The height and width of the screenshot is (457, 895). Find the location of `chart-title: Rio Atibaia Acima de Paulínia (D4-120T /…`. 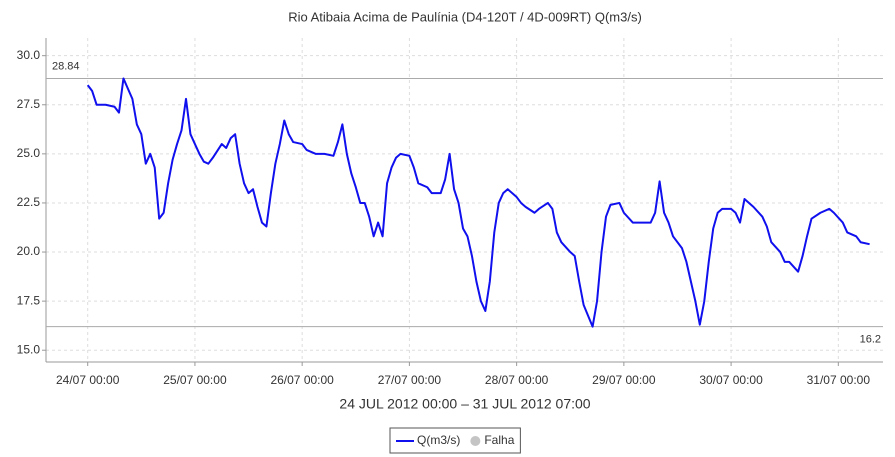

chart-title: Rio Atibaia Acima de Paulínia (D4-120T /… is located at coordinates (465, 16).